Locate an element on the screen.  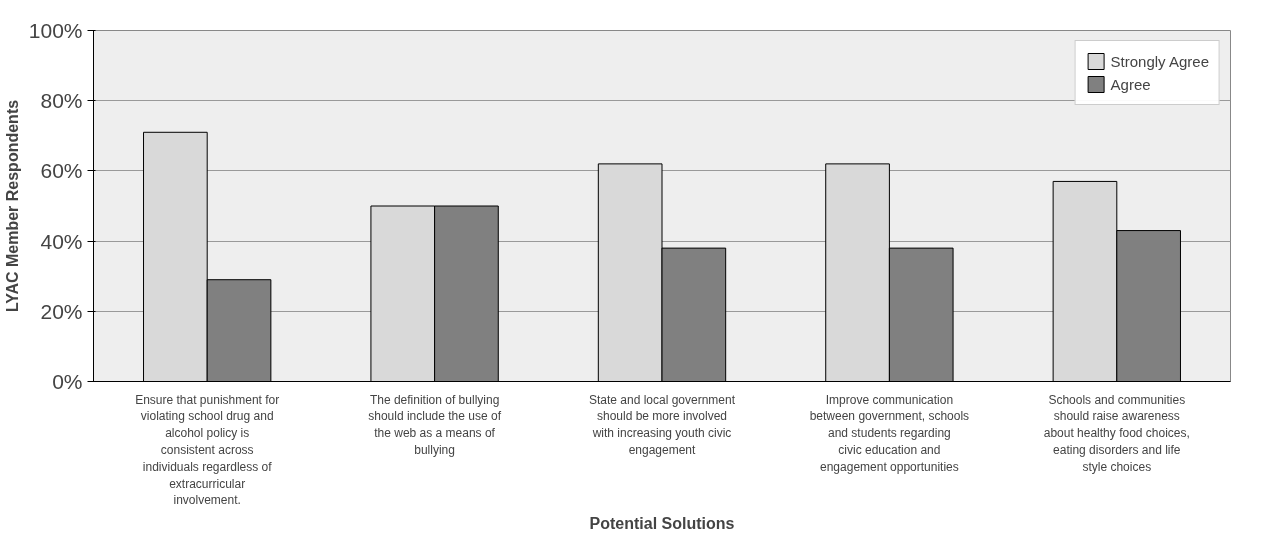
x-tick-label: State and local government should be more involved with increasing youth civic engagement is located at coordinates (662, 424).